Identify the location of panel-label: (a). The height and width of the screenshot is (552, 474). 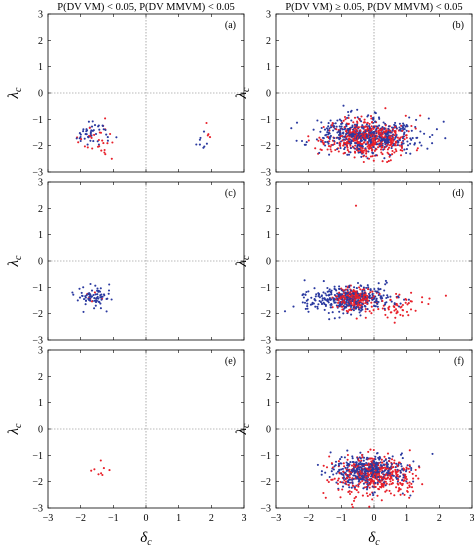
(230, 25).